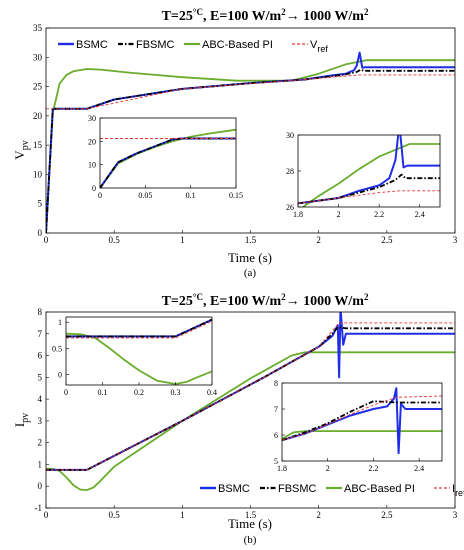 The image size is (464, 550). What do you see at coordinates (182, 240) in the screenshot?
I see `chart-a-xtick-label: 1` at bounding box center [182, 240].